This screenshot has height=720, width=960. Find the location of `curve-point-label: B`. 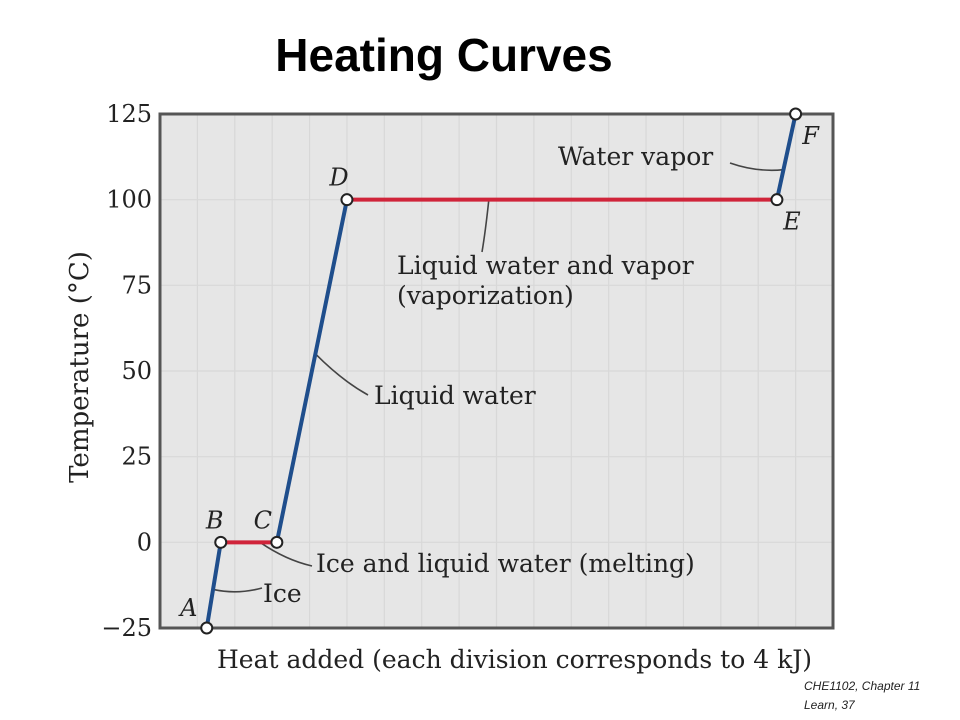

curve-point-label: B is located at coordinates (214, 520).